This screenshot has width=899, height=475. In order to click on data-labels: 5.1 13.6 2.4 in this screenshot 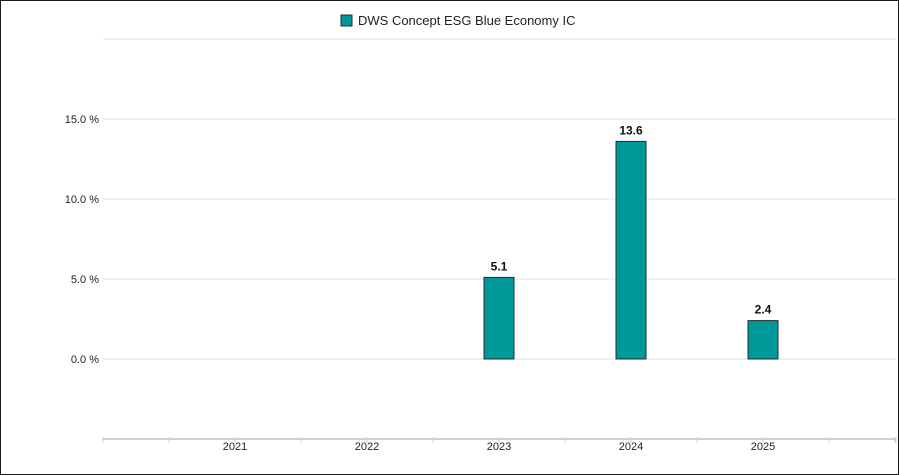, I will do `click(631, 219)`.